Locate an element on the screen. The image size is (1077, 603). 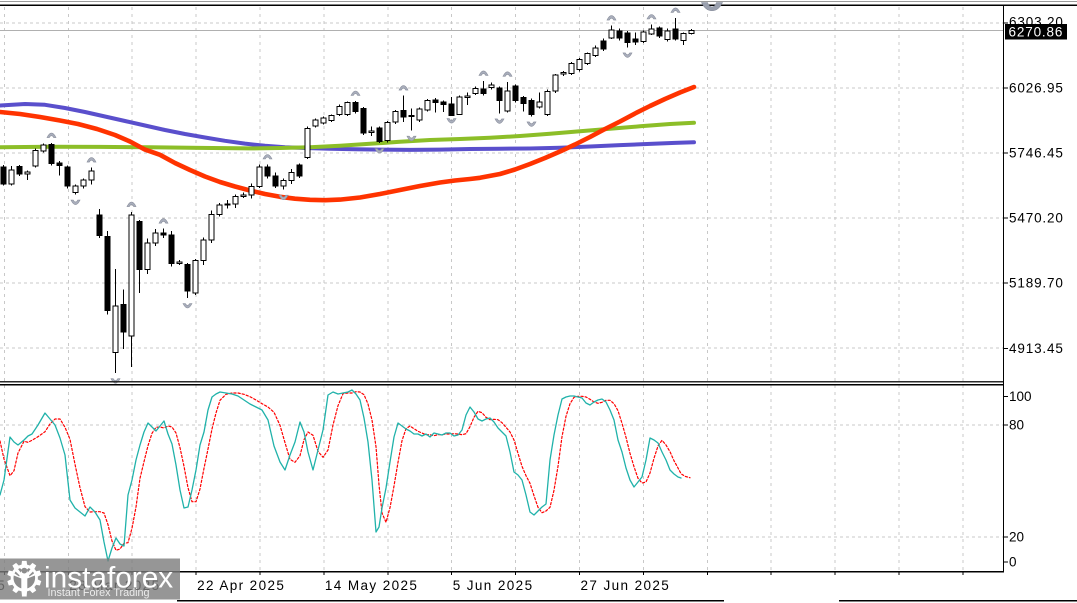
svg-text: 27 Jun 2025 is located at coordinates (626, 585).